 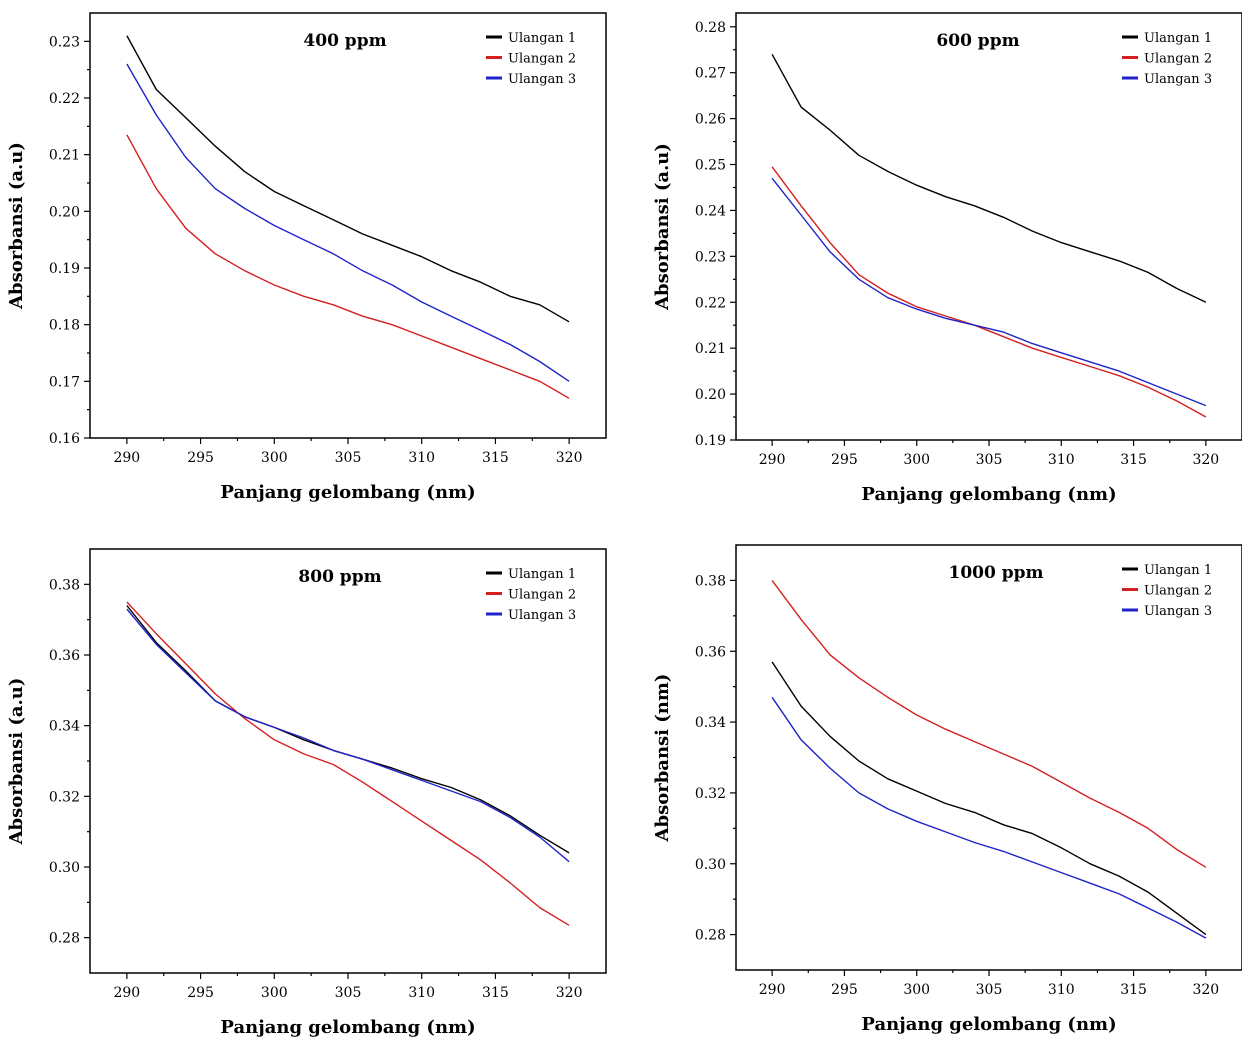 What do you see at coordinates (344, 41) in the screenshot?
I see `panel-title: 400 ppm` at bounding box center [344, 41].